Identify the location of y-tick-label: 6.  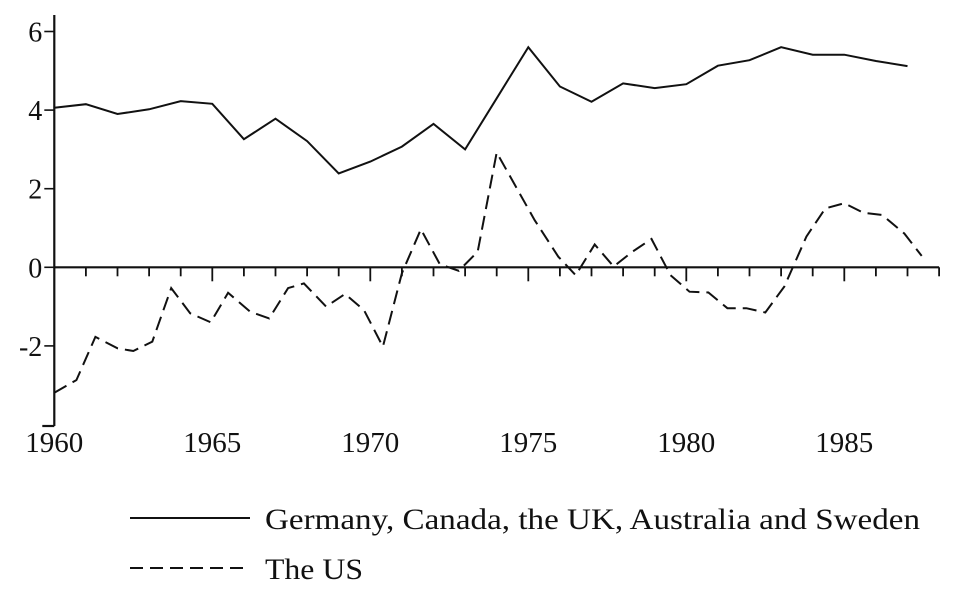
(35, 33).